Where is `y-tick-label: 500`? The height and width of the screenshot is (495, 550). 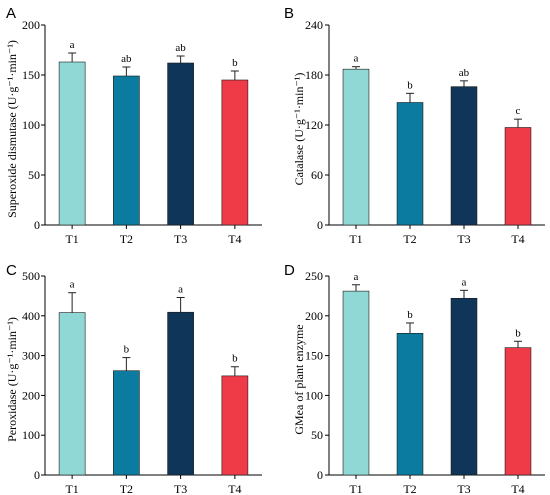
y-tick-label: 500 is located at coordinates (31, 276).